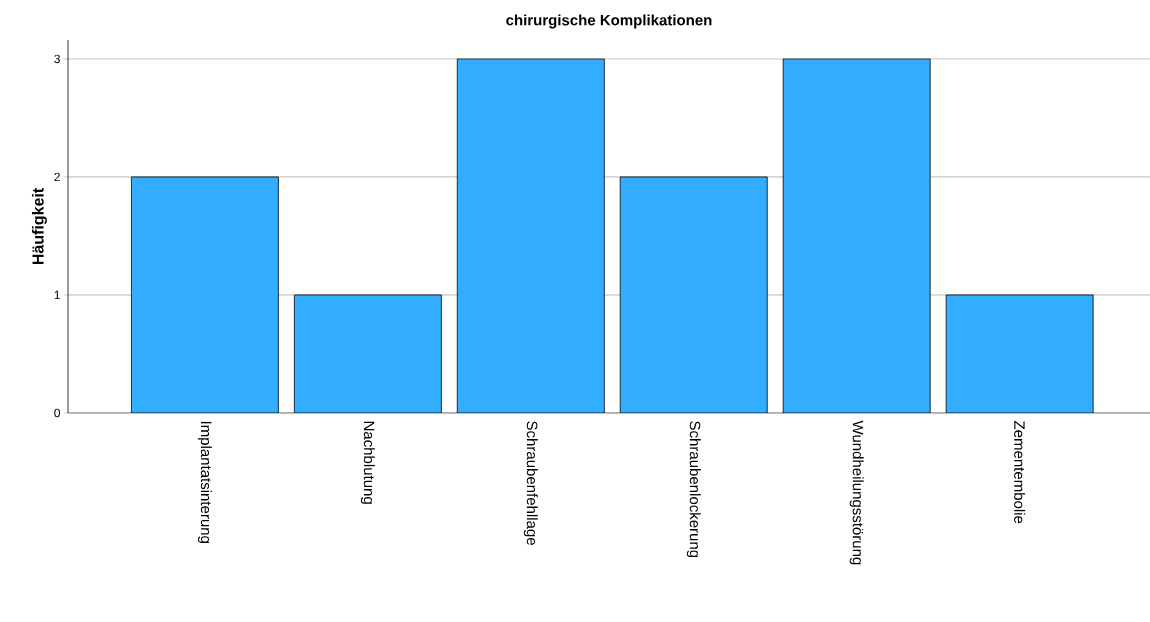 The height and width of the screenshot is (622, 1150). What do you see at coordinates (57, 59) in the screenshot?
I see `y-tick-label: 3` at bounding box center [57, 59].